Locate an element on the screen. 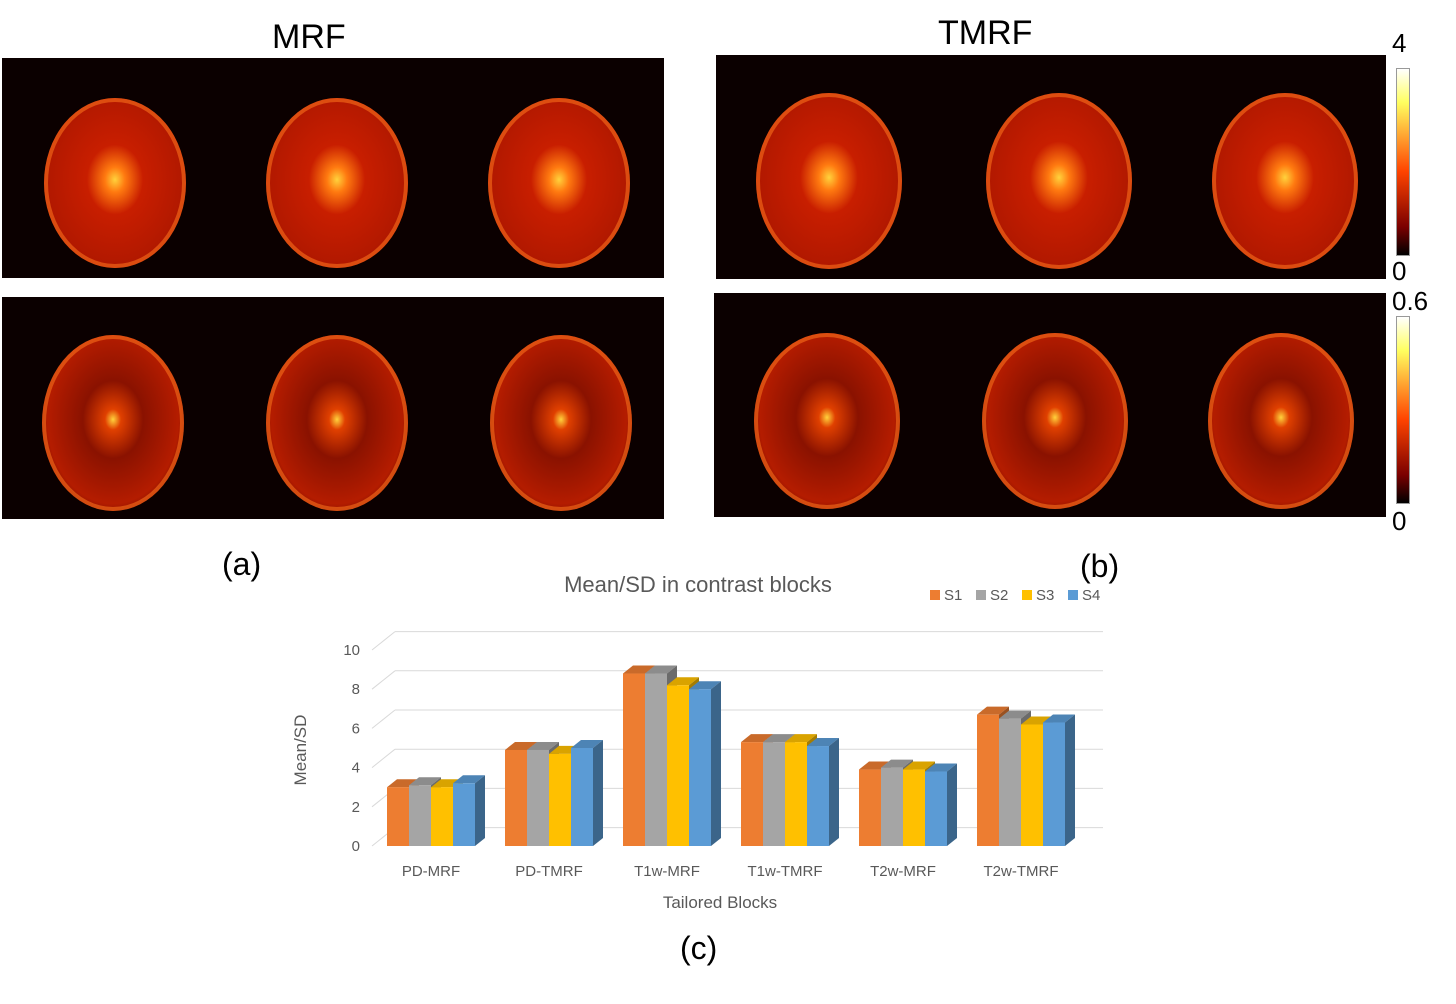 The width and height of the screenshot is (1456, 1004). colorbar-max-label: 0.6 is located at coordinates (1410, 301).